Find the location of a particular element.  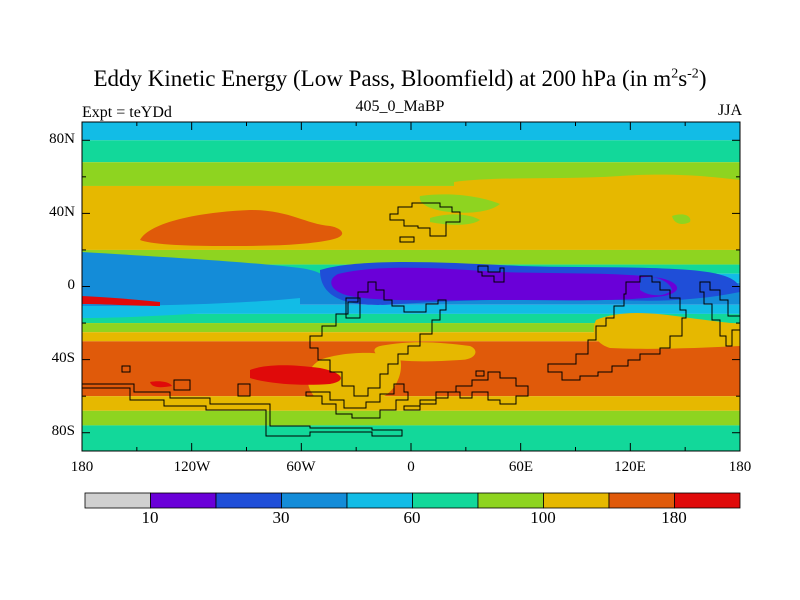

eke-green-europe is located at coordinates (455, 219).